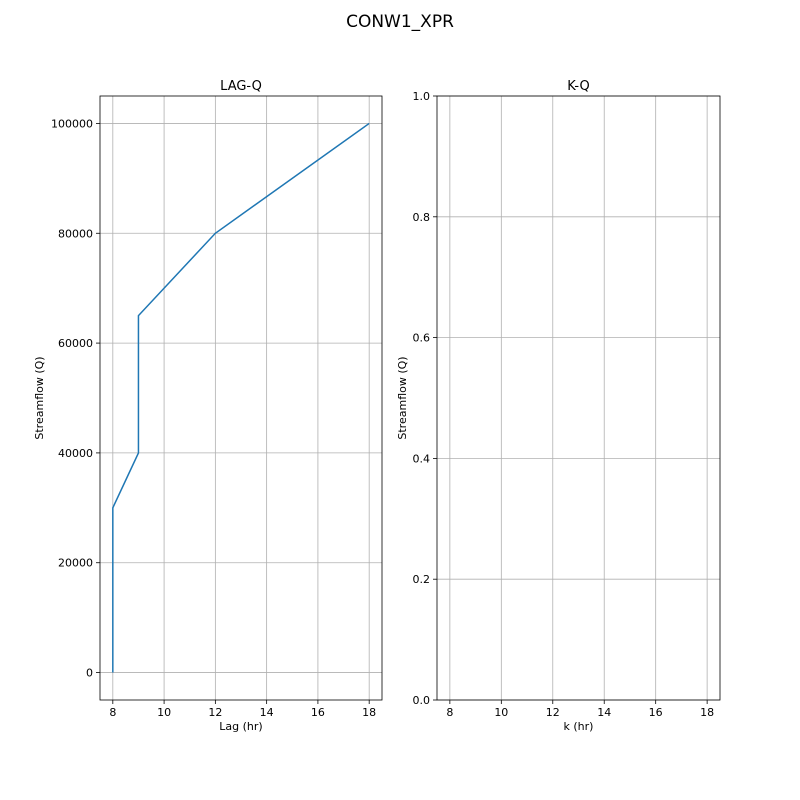 This screenshot has height=800, width=800. What do you see at coordinates (400, 22) in the screenshot?
I see `figure-title: CONW1_XPR` at bounding box center [400, 22].